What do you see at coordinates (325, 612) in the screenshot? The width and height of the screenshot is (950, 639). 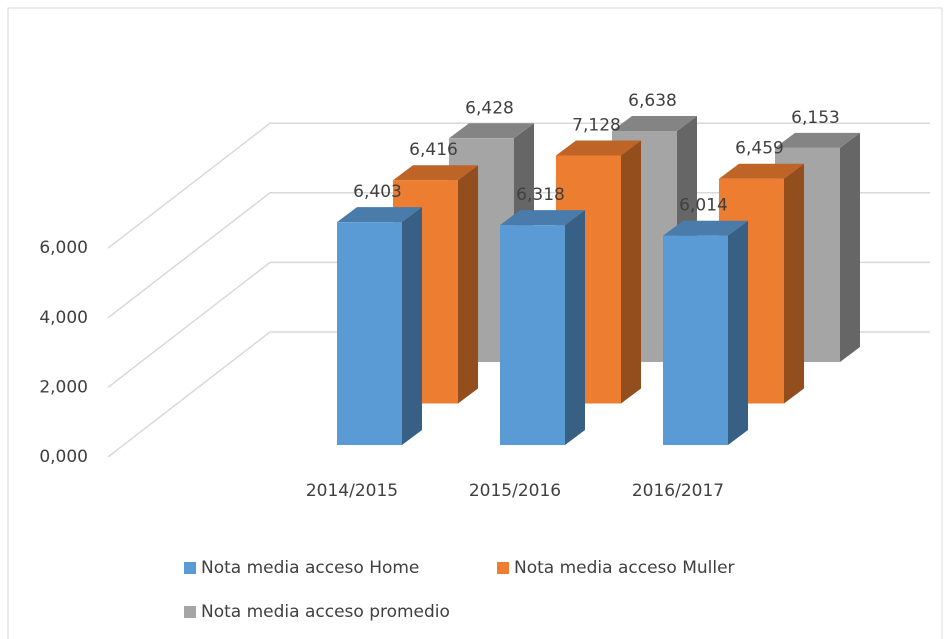 I see `legend-label: Nota media acceso promedio` at bounding box center [325, 612].